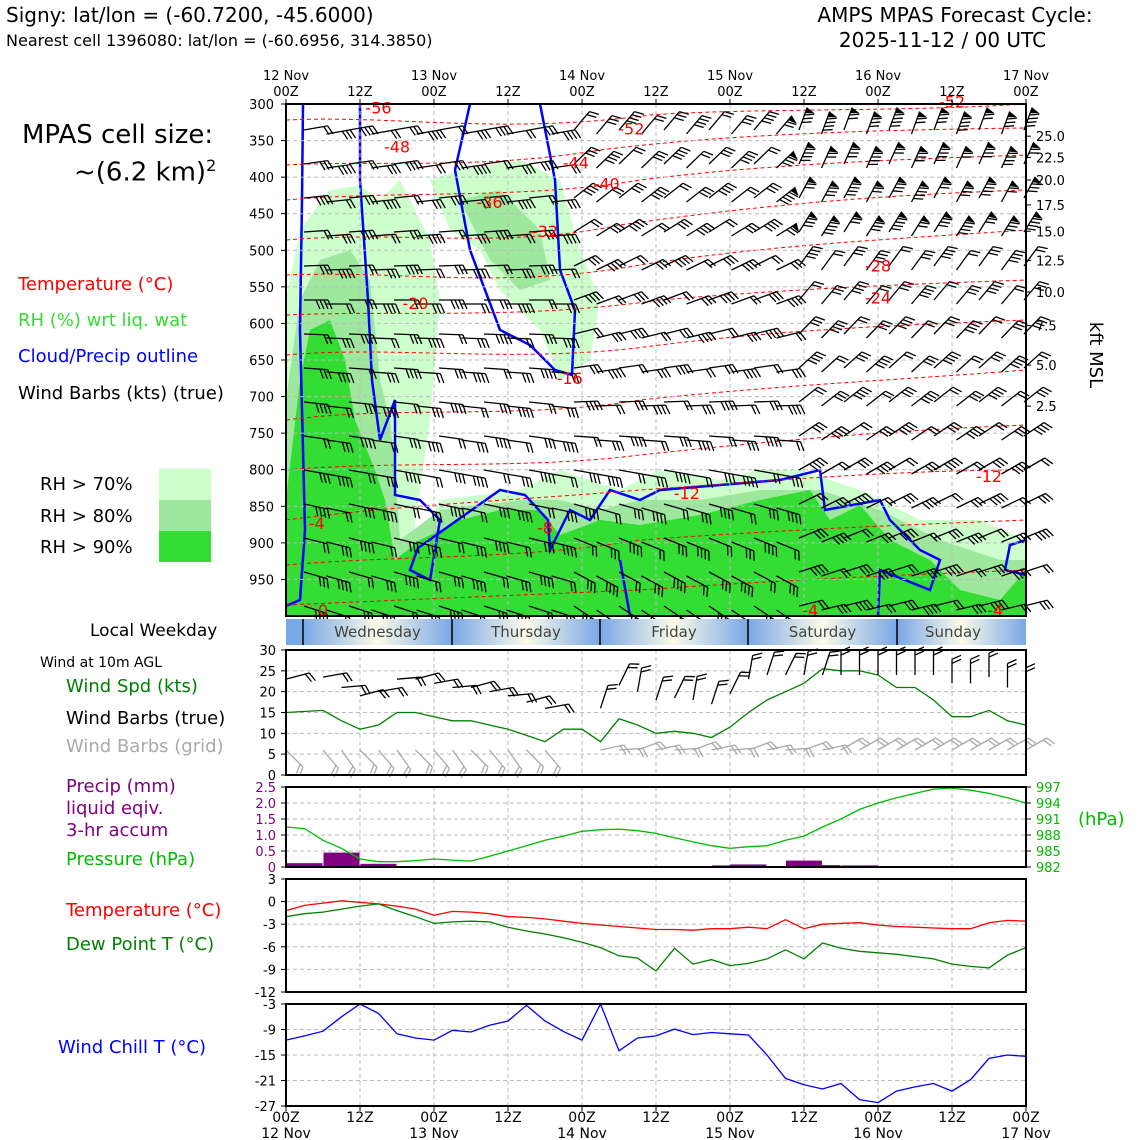 The image size is (1140, 1140). Describe the element at coordinates (140, 944) in the screenshot. I see `dewpoint-label: Dew Point T (°C)` at that location.